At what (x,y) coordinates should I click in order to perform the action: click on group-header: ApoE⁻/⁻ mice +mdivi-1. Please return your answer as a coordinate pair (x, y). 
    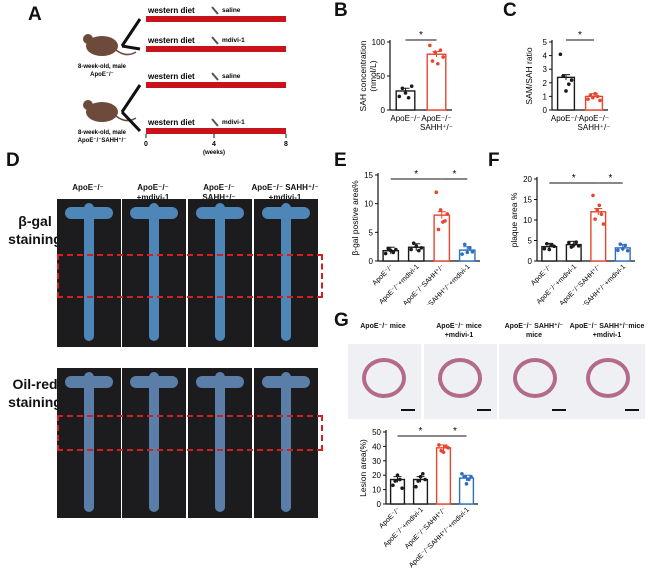
    Looking at the image, I should click on (459, 331).